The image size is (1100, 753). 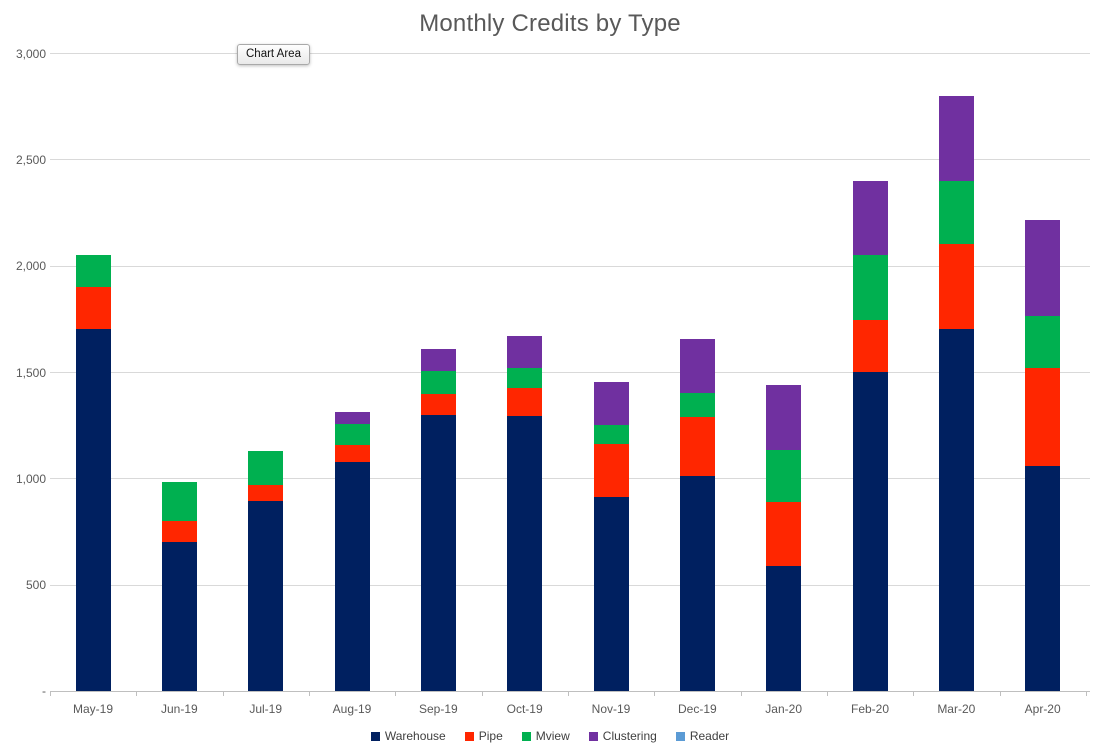 I want to click on y-axis-label: 2,000, so click(x=30, y=266).